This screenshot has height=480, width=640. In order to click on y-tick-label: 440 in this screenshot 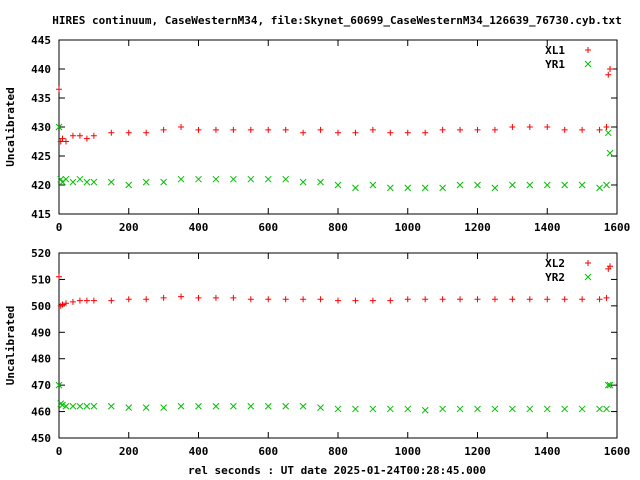, I will do `click(41, 69)`.